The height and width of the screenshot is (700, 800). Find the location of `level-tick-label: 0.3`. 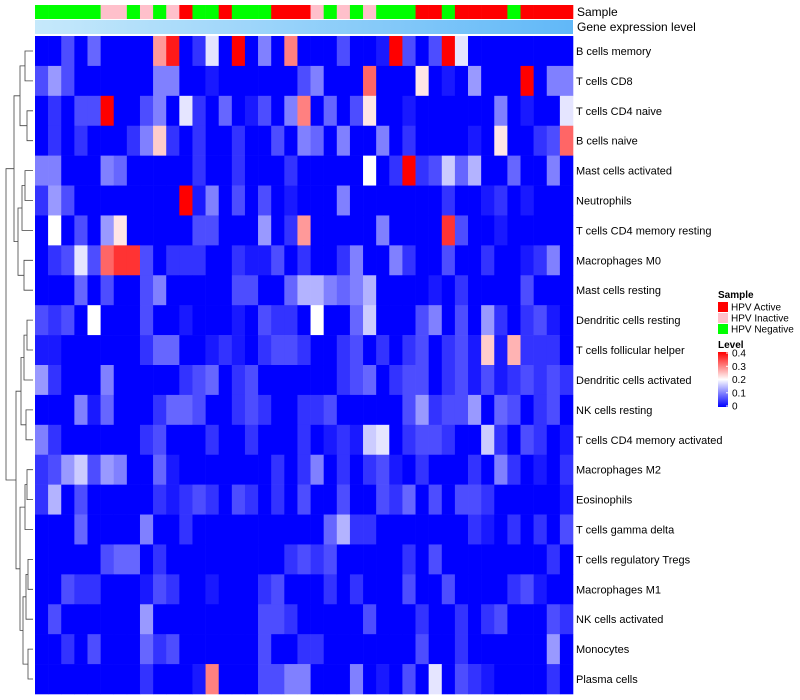

level-tick-label: 0.3 is located at coordinates (739, 367).